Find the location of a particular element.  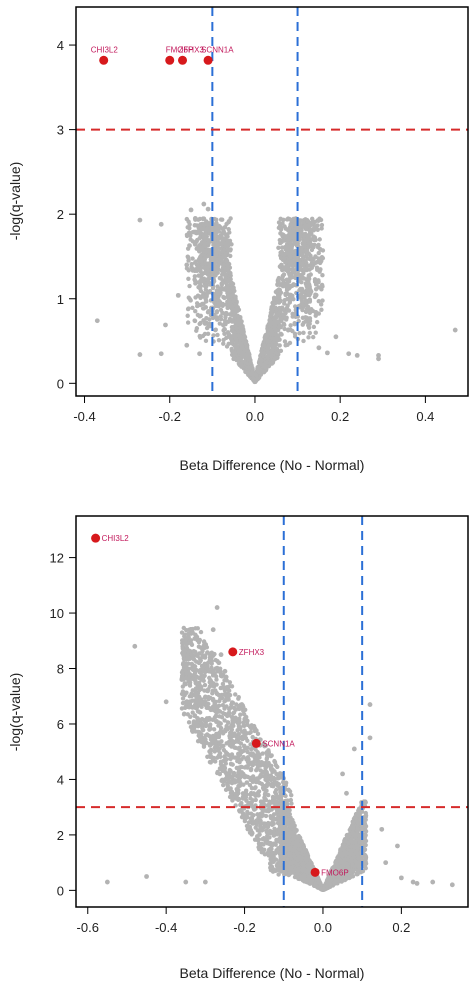

gene-label: FMO6P is located at coordinates (180, 49).